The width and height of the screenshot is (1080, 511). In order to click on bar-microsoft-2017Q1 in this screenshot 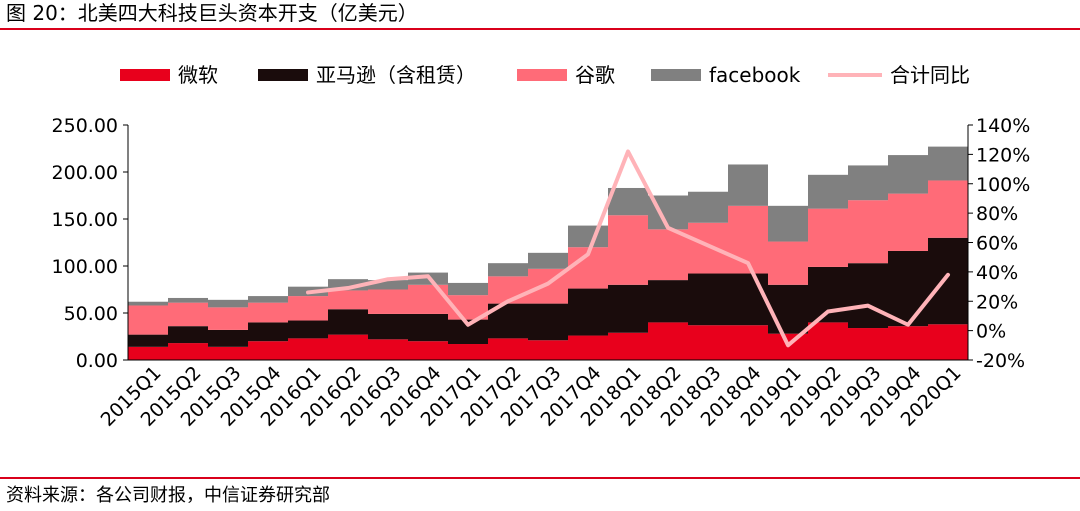, I will do `click(468, 352)`.